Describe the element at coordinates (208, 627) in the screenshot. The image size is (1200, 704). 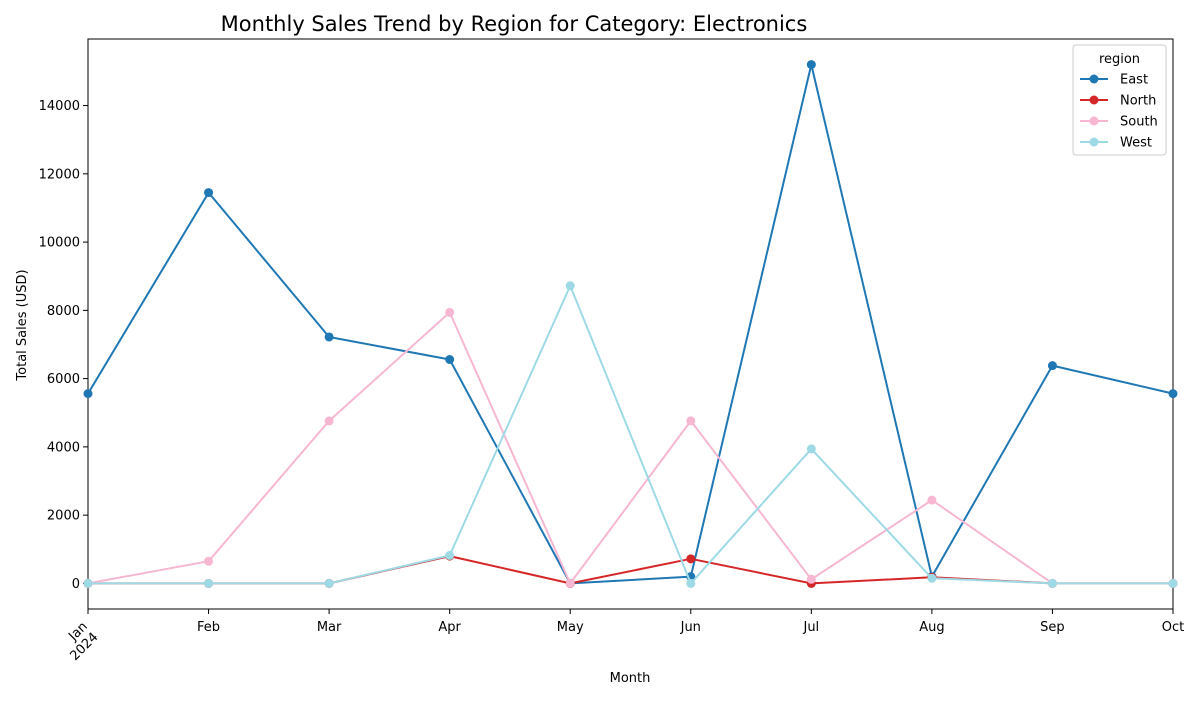
I see `x-tick-label: Feb` at that location.